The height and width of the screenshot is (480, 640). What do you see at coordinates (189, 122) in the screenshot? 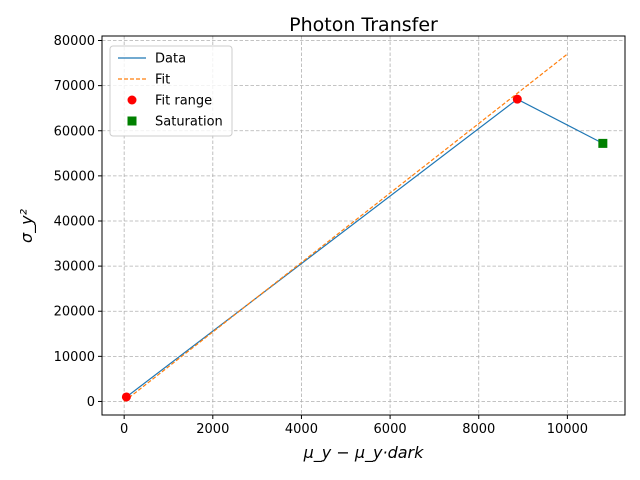
I see `legend-label-saturation: Saturation` at bounding box center [189, 122].